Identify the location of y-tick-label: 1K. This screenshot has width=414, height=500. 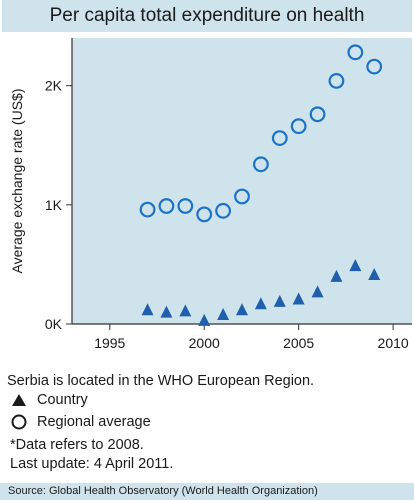
(54, 205).